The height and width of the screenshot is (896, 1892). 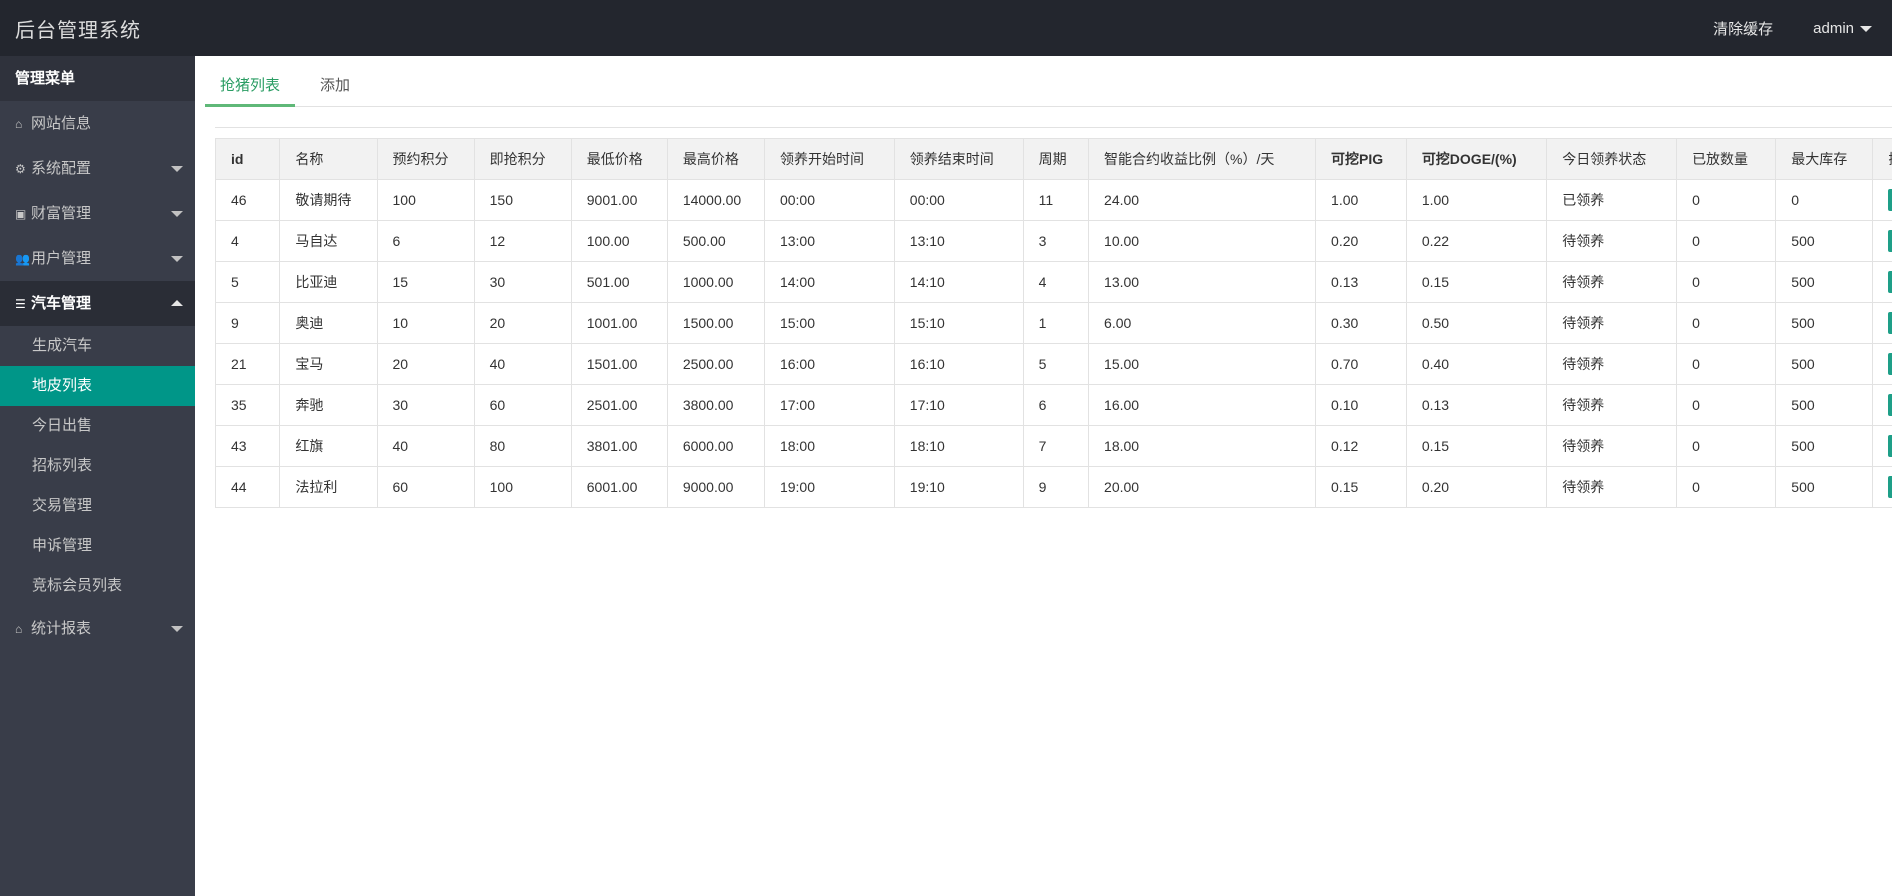 What do you see at coordinates (1202, 487) in the screenshot?
I see `table-cell: 20.00` at bounding box center [1202, 487].